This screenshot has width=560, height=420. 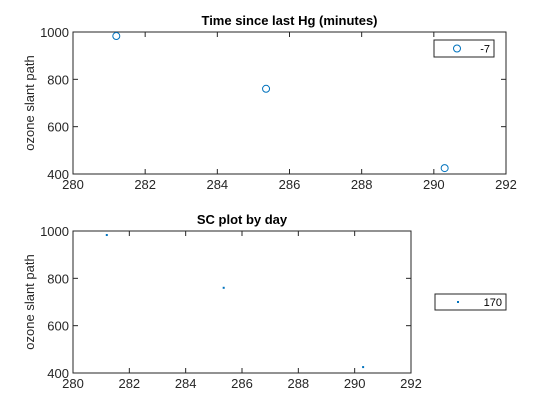 I want to click on legend-label: -7, so click(x=485, y=50).